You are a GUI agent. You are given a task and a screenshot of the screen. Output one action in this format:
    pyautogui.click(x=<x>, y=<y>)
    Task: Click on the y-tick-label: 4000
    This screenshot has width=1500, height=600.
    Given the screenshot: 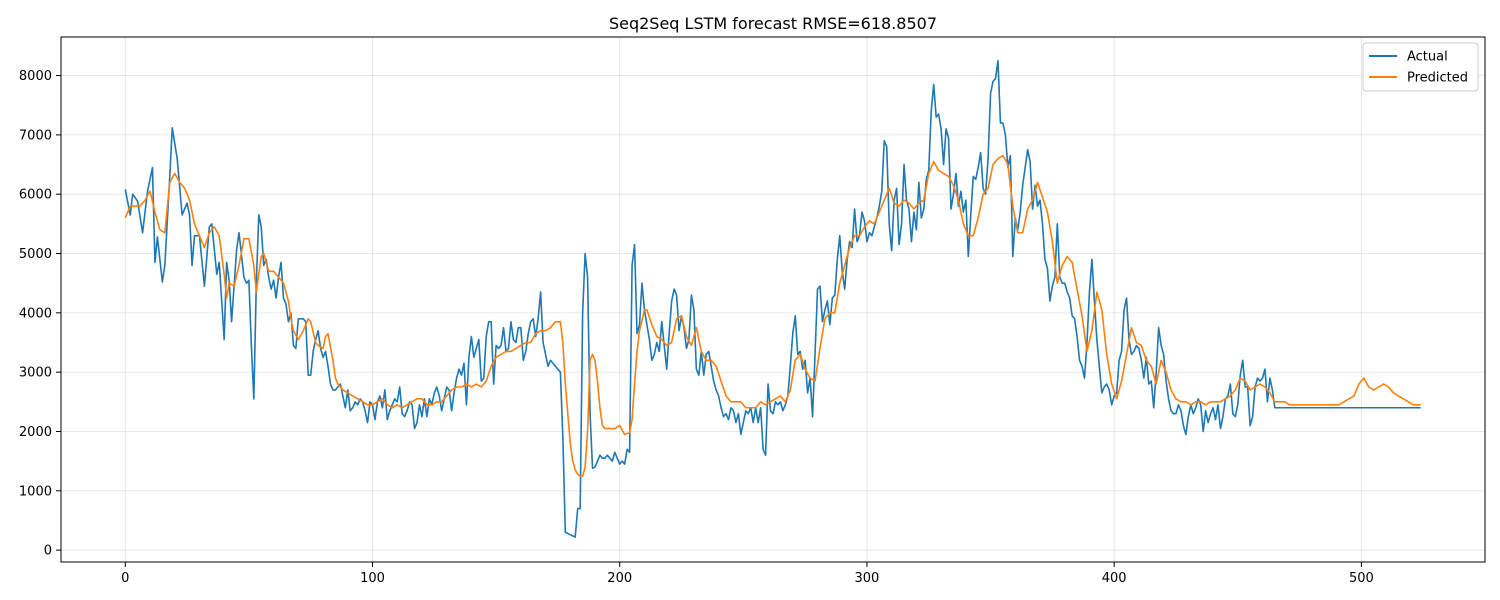 What is the action you would take?
    pyautogui.click(x=35, y=313)
    